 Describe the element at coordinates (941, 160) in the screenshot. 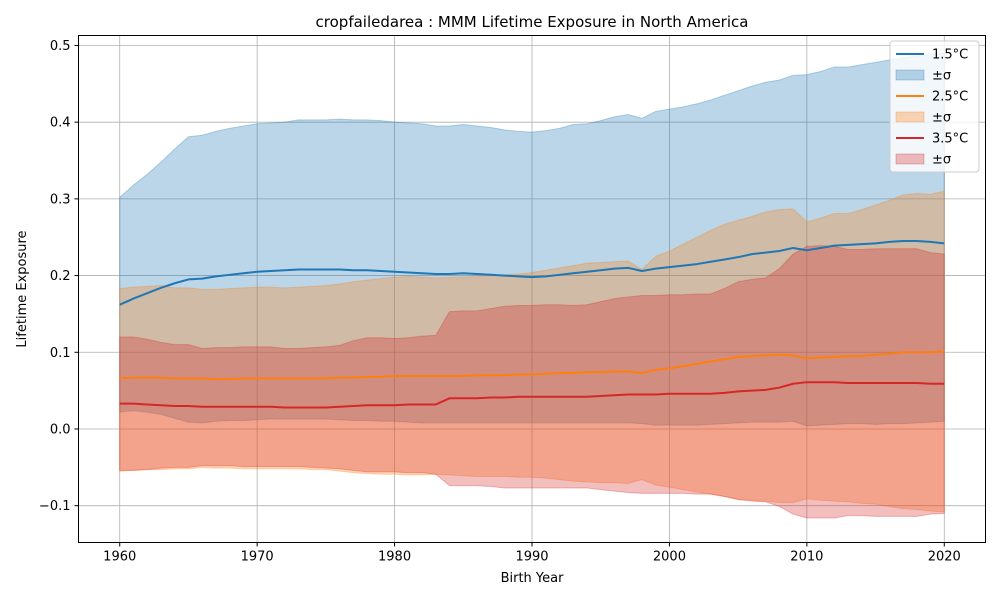

I see `legend-band-label-3: ±σ` at that location.